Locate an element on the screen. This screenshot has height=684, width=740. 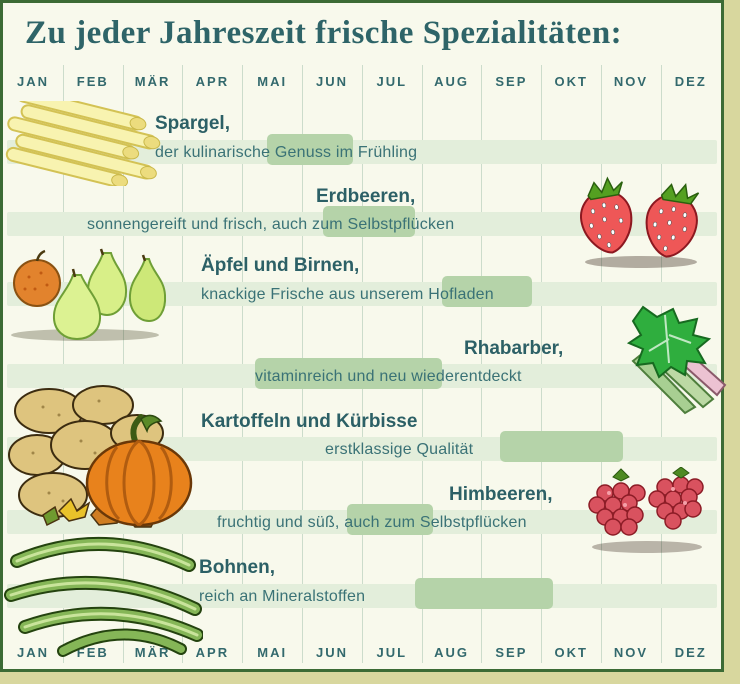
strawberries-illustration is located at coordinates (641, 220).